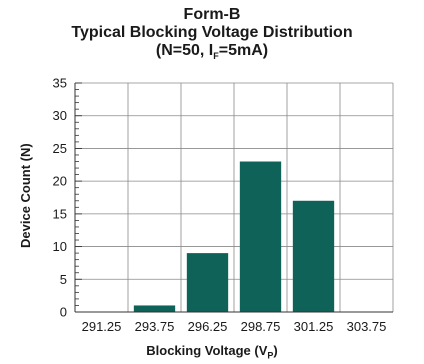  What do you see at coordinates (184, 50) in the screenshot?
I see `title-line-3-pre: (N=50, I` at bounding box center [184, 50].